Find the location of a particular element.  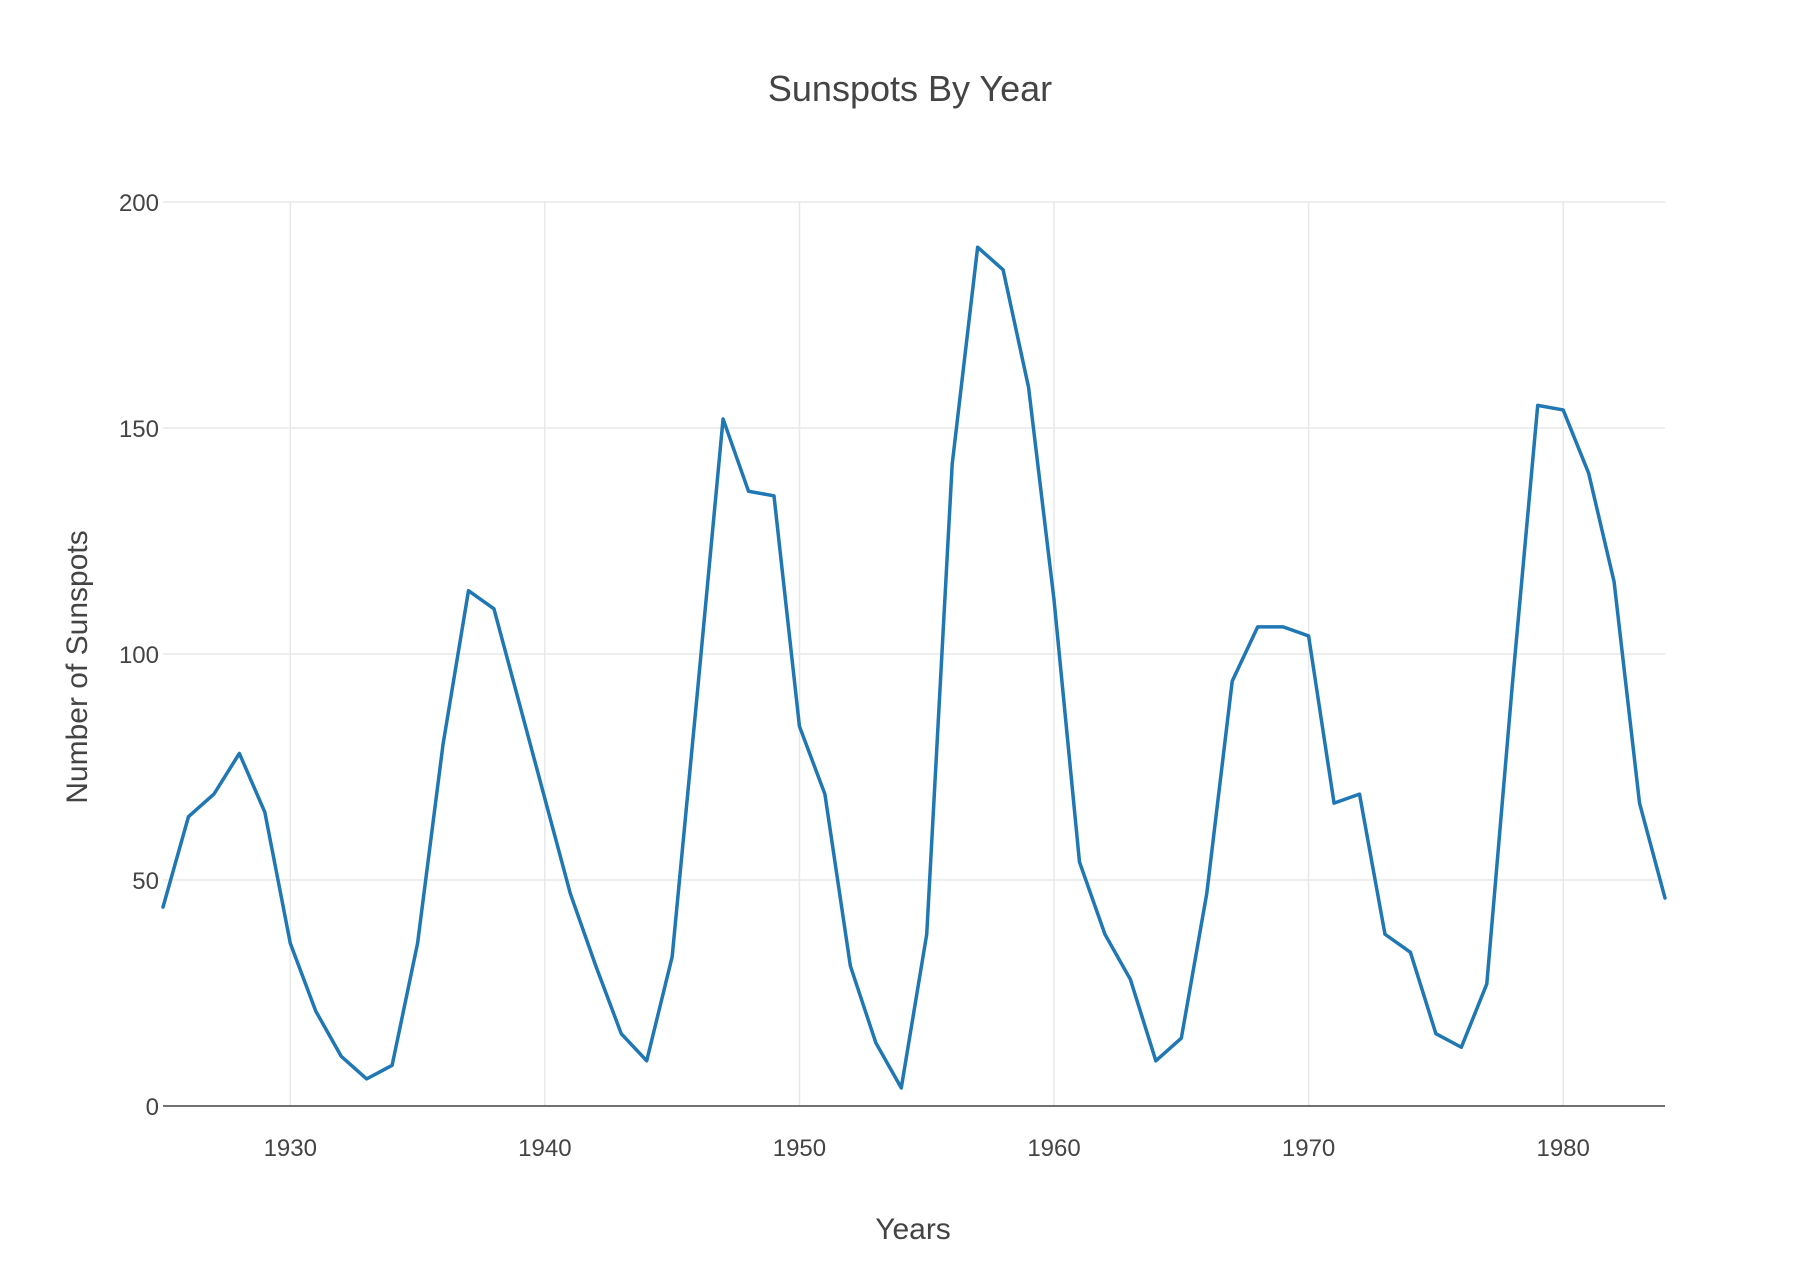

chart-title: Sunspots By Year is located at coordinates (910, 88).